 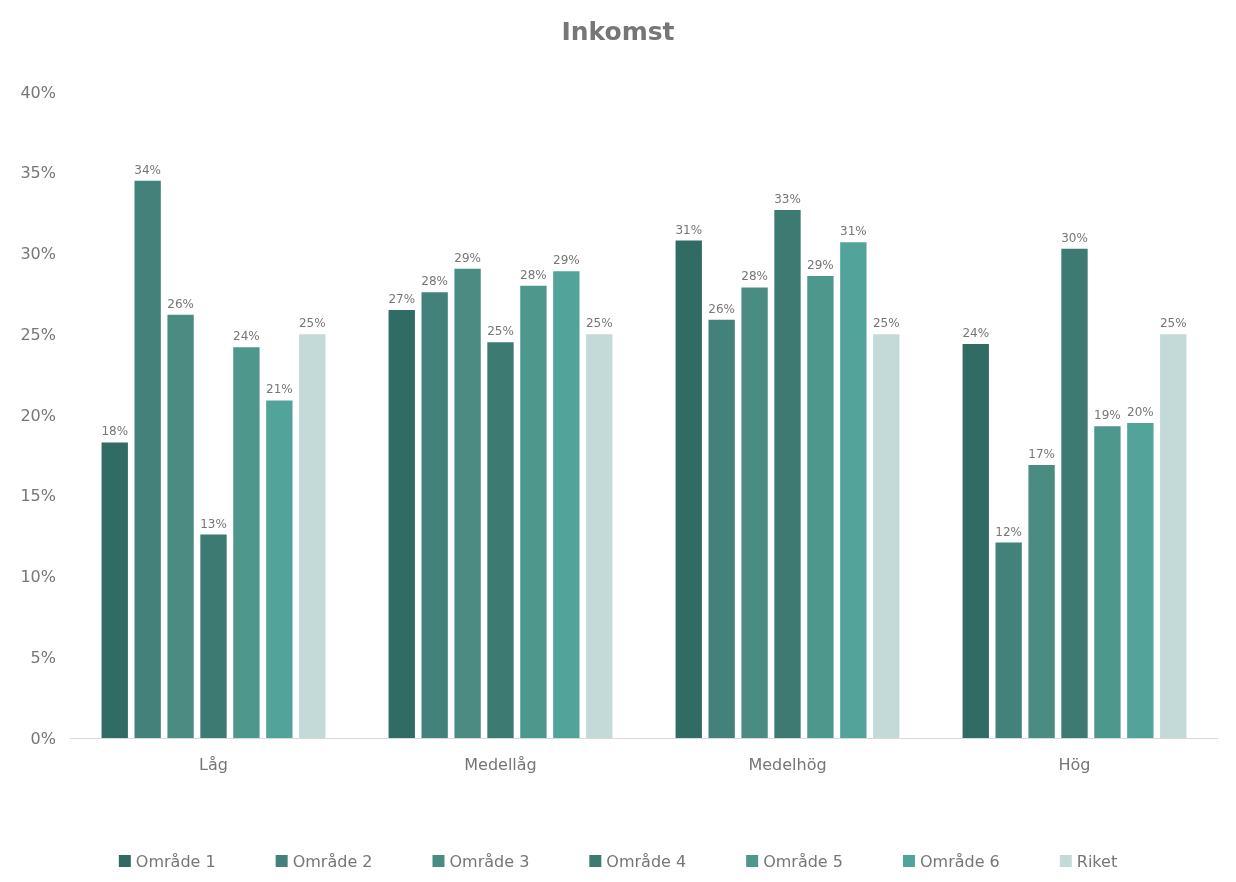 What do you see at coordinates (43, 657) in the screenshot?
I see `y-tick-label: 5%` at bounding box center [43, 657].